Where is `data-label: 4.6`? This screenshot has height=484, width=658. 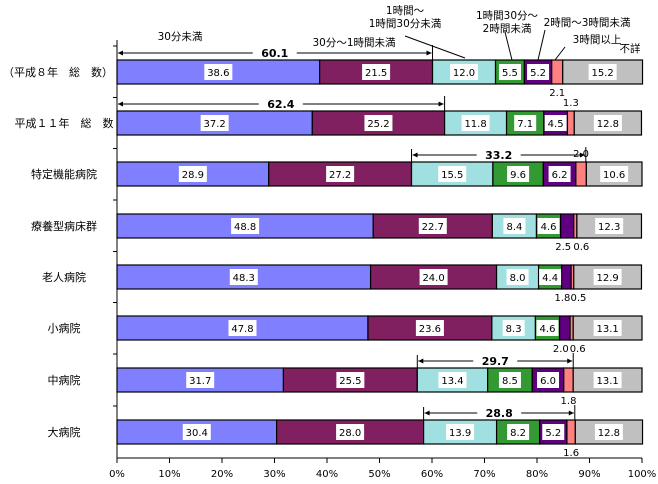 data-label: 4.6 is located at coordinates (548, 329).